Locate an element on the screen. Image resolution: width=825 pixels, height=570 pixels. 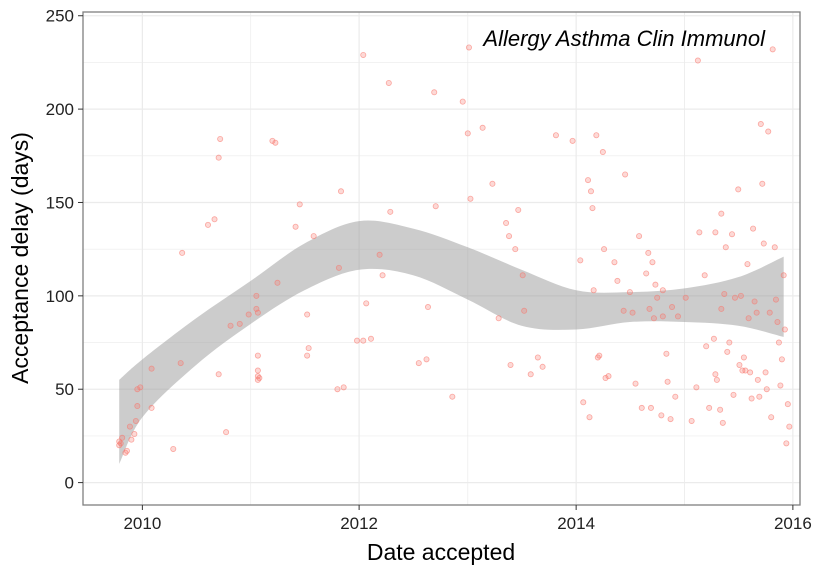
x-axis: 2010 2012 2014 2016 is located at coordinates (467, 519).